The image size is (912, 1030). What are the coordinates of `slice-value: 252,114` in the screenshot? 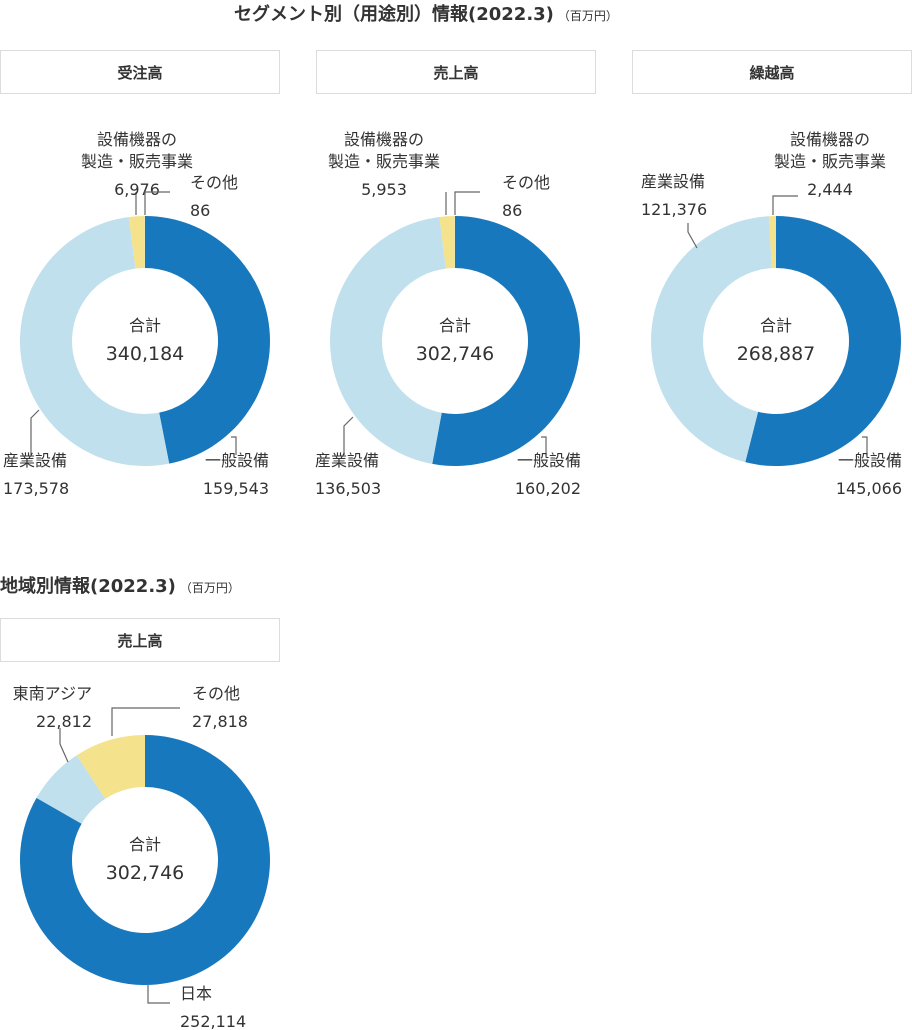 It's located at (213, 1021).